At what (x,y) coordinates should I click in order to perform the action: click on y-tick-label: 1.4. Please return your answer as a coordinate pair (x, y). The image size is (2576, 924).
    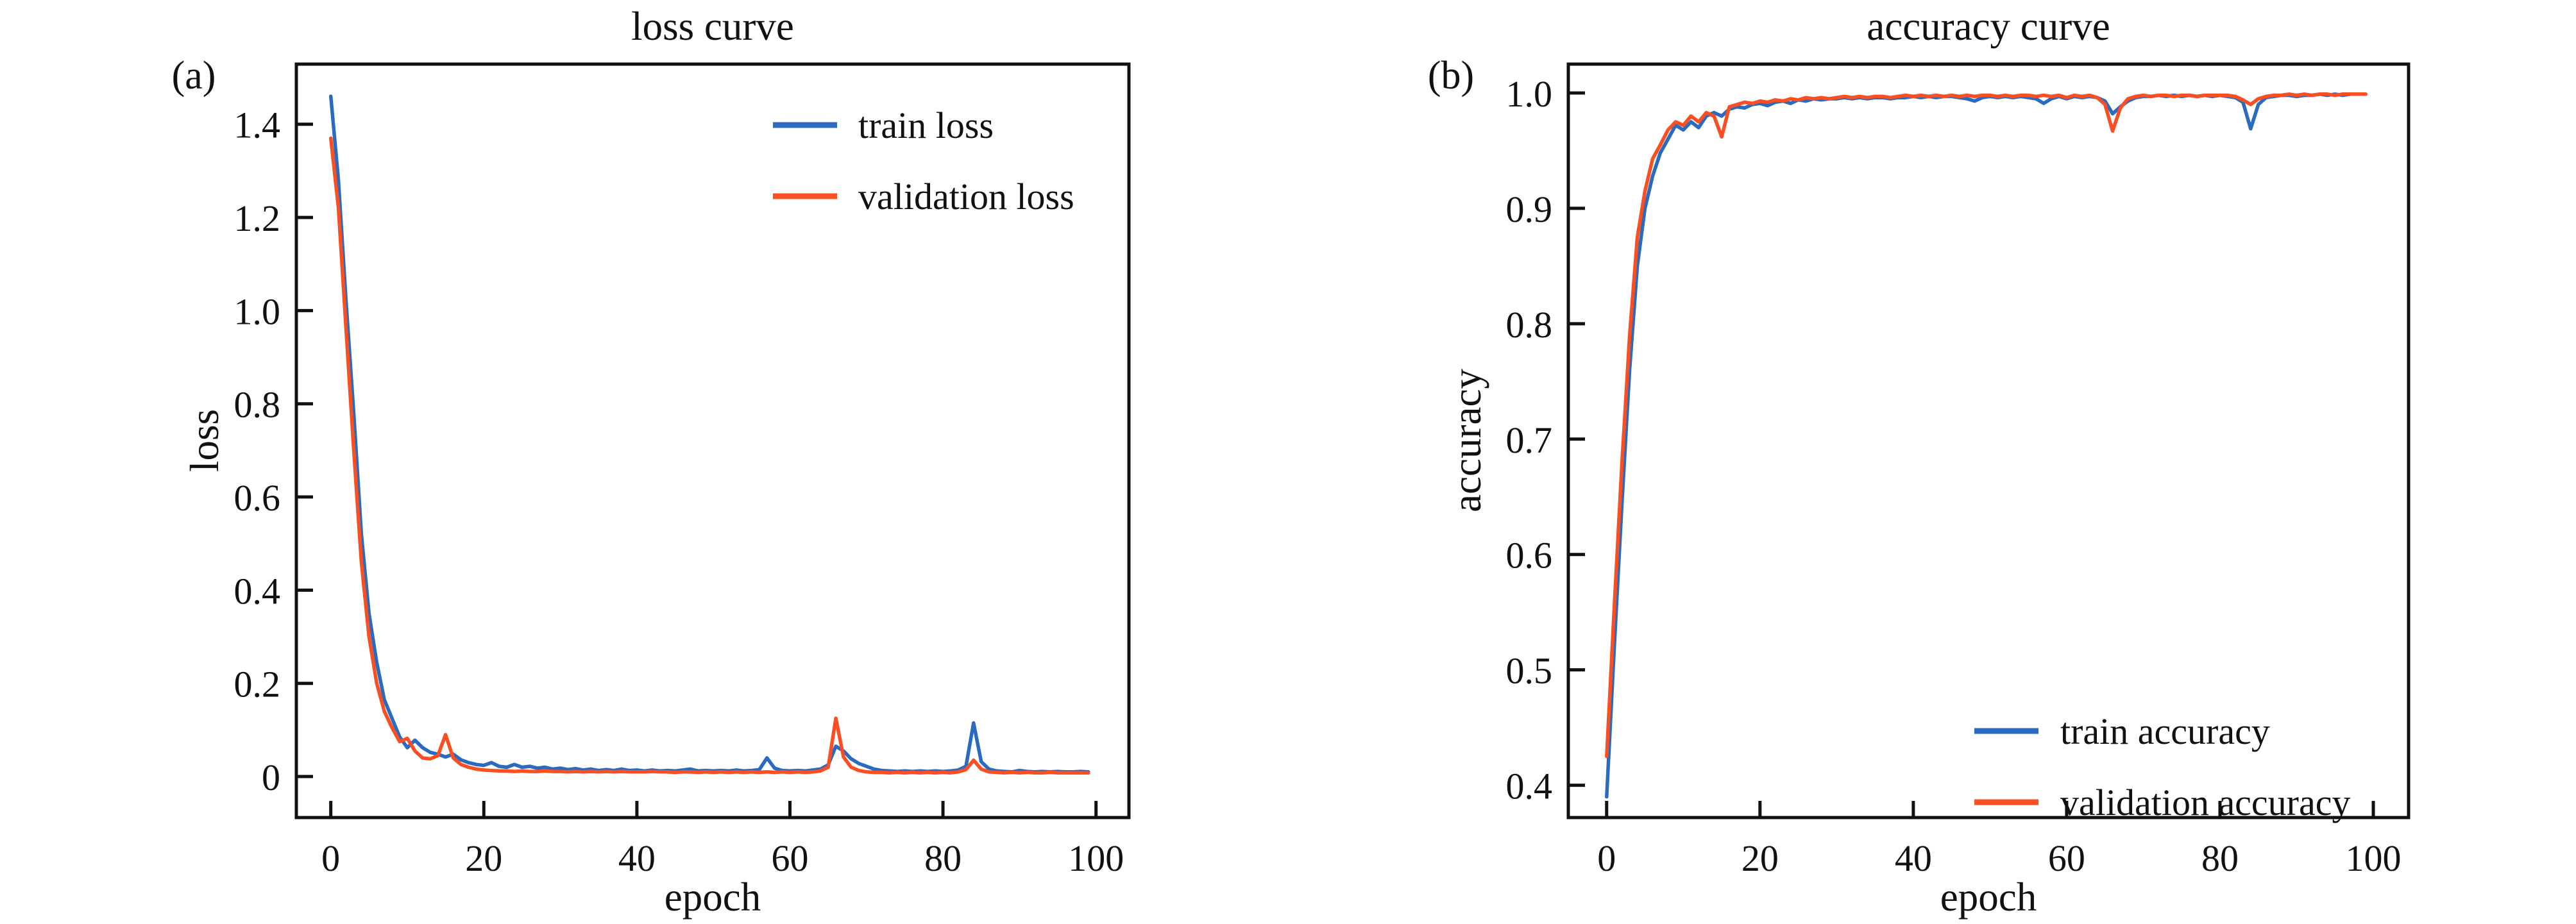
    Looking at the image, I should click on (257, 125).